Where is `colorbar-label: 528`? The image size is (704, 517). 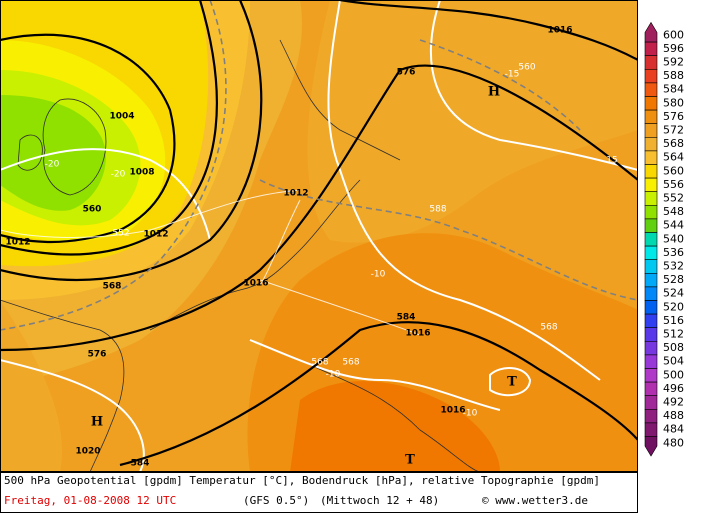 colorbar-label: 528 is located at coordinates (673, 279).